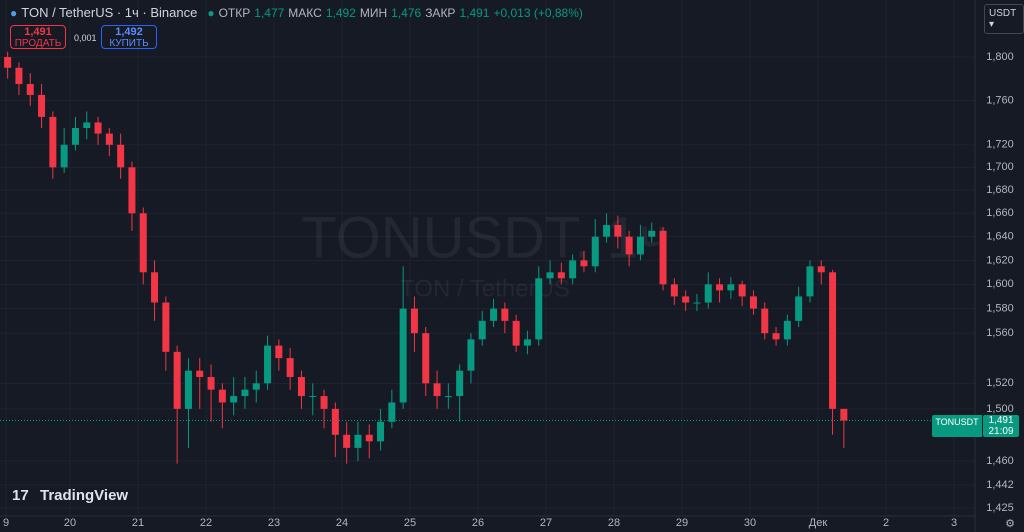 This screenshot has width=1024, height=532. I want to click on open-label: ОТКР, so click(234, 12).